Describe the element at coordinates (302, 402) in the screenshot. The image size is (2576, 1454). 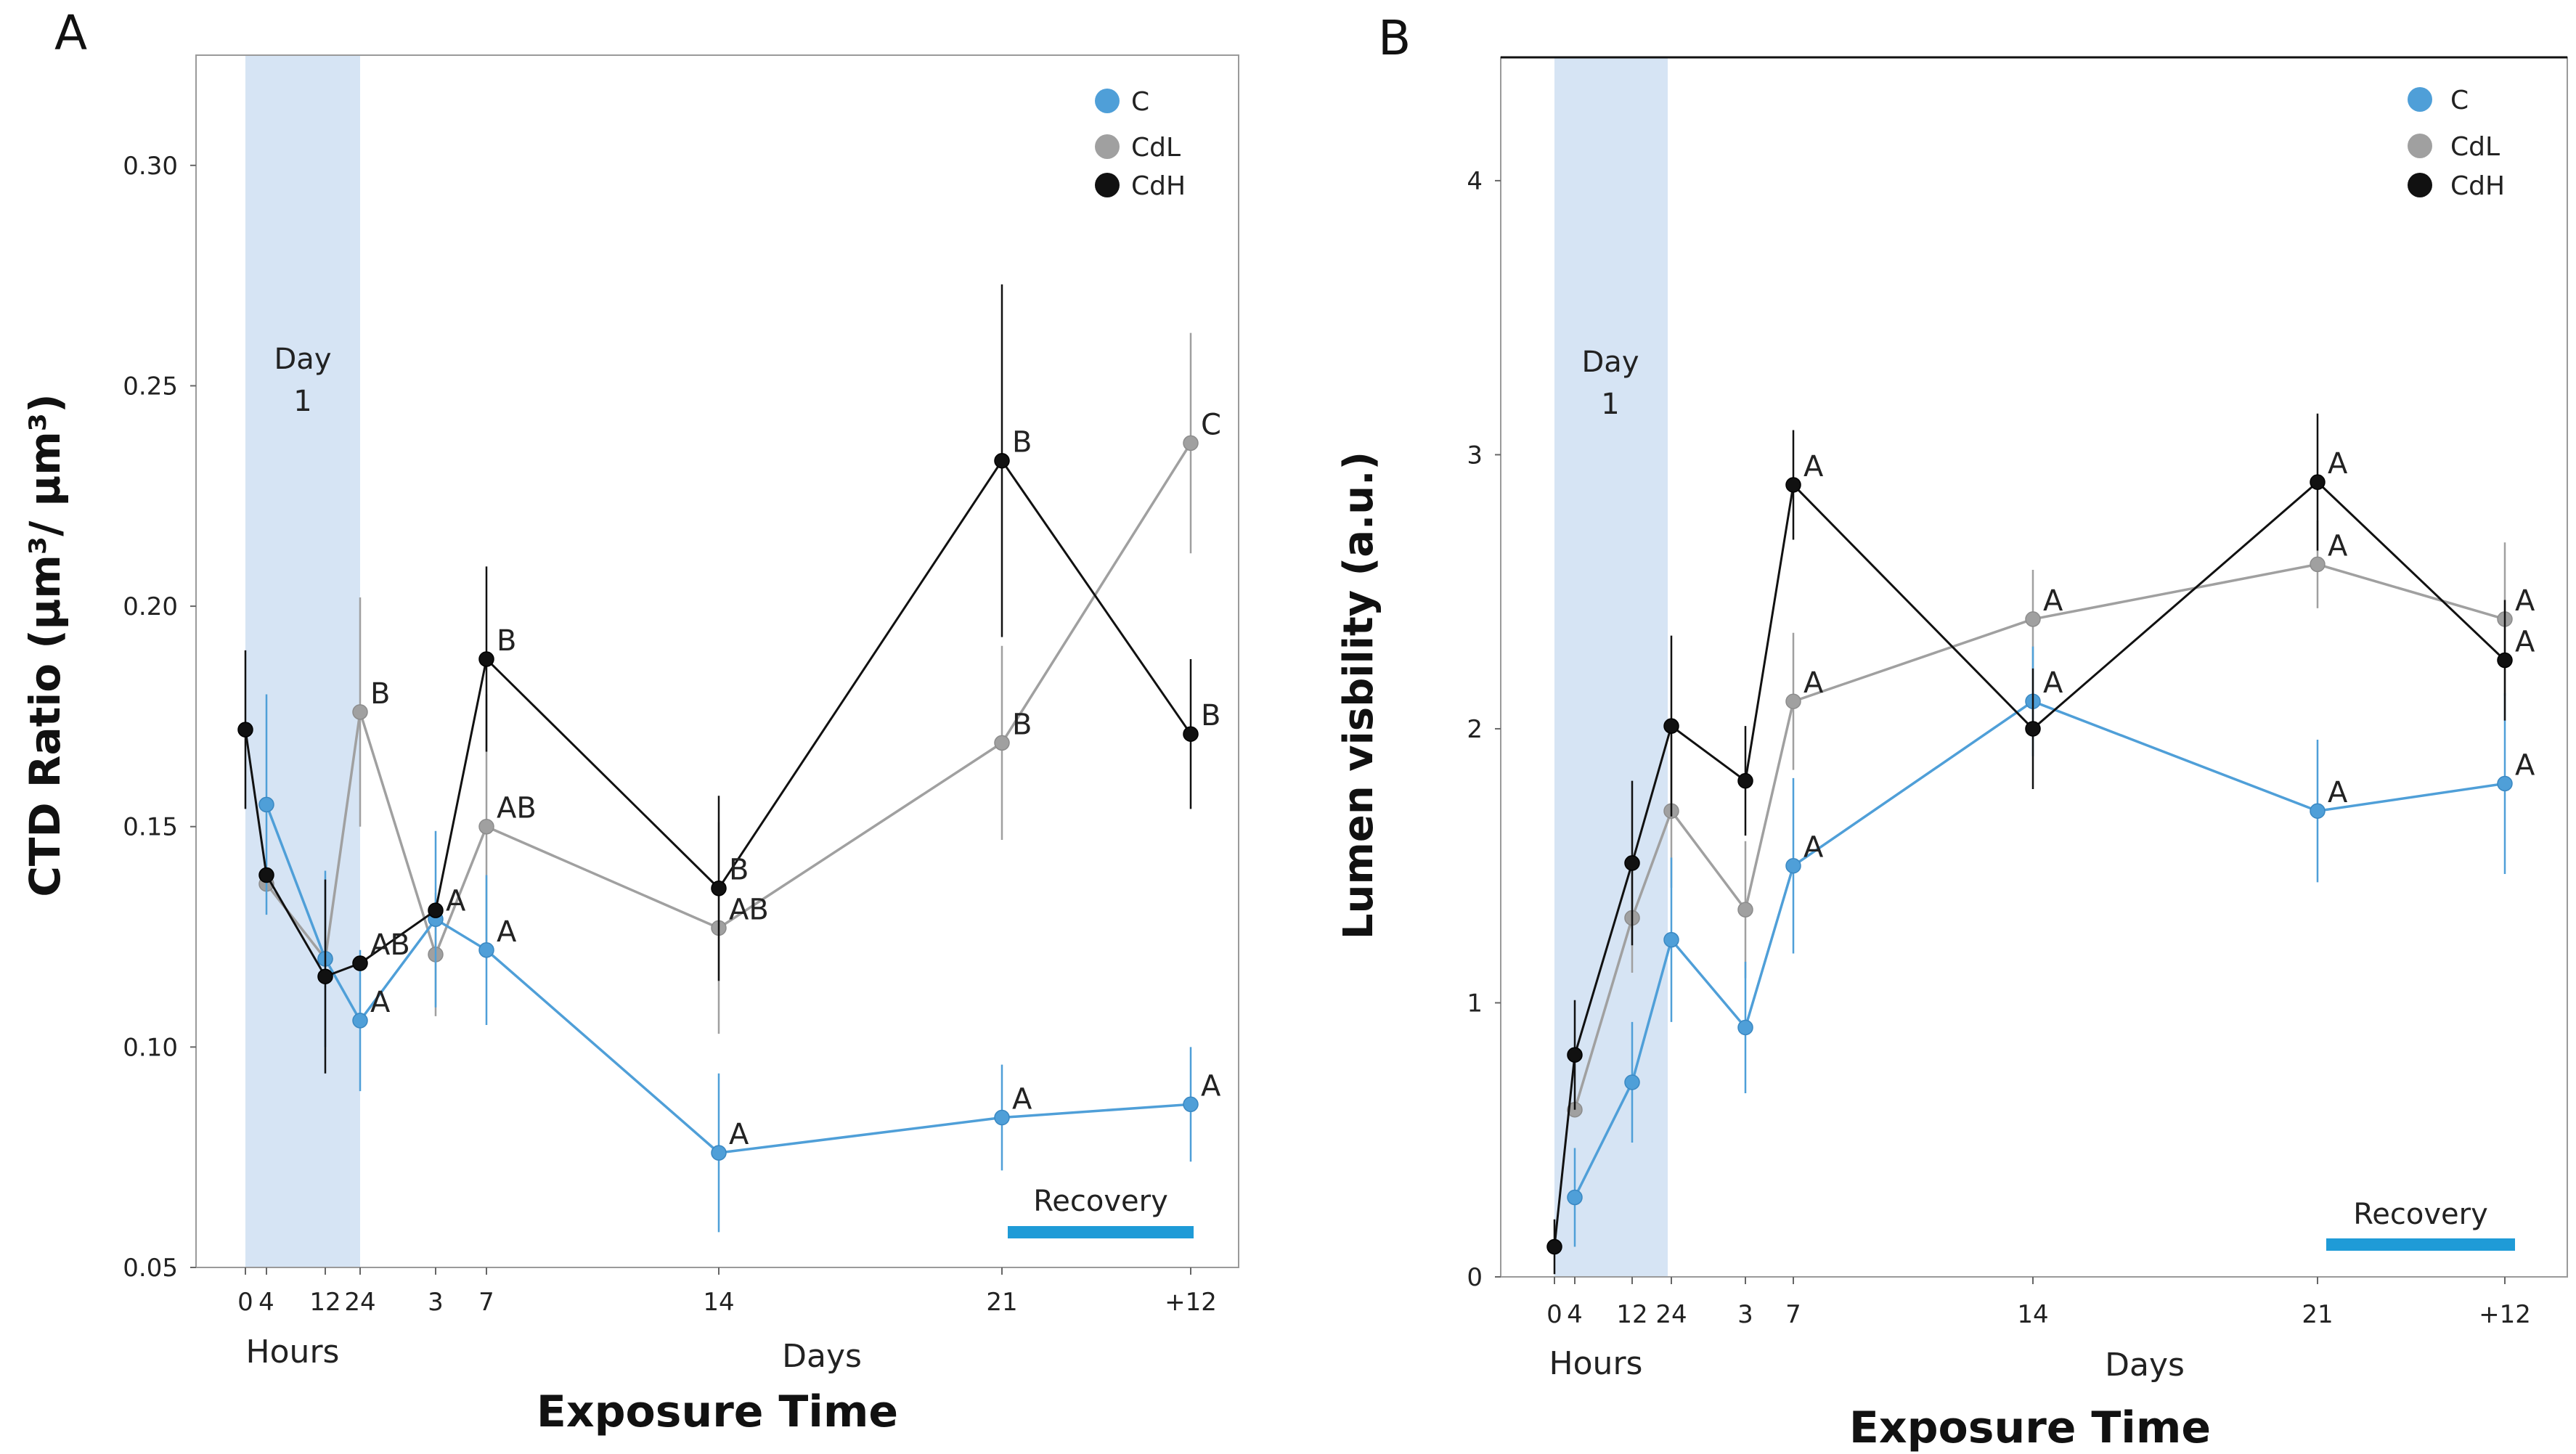
I see `panel-a-band-label-number: 1` at that location.